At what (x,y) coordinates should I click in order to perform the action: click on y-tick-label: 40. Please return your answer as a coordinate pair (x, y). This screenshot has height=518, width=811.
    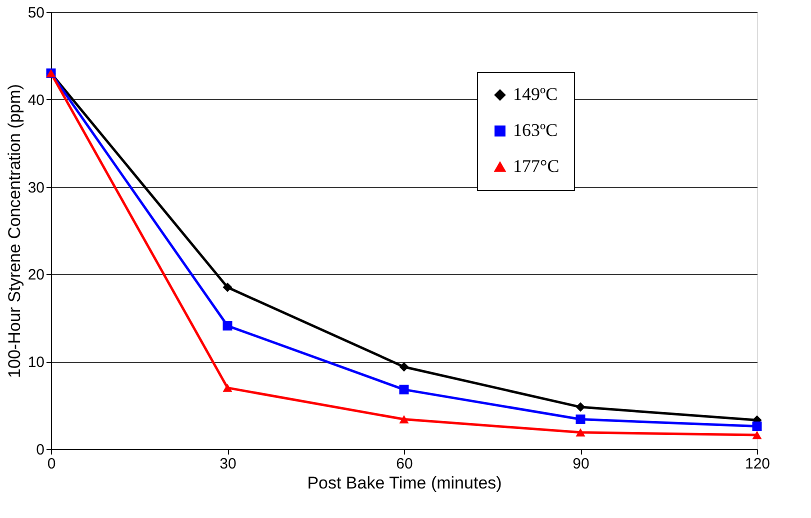
    Looking at the image, I should click on (36, 100).